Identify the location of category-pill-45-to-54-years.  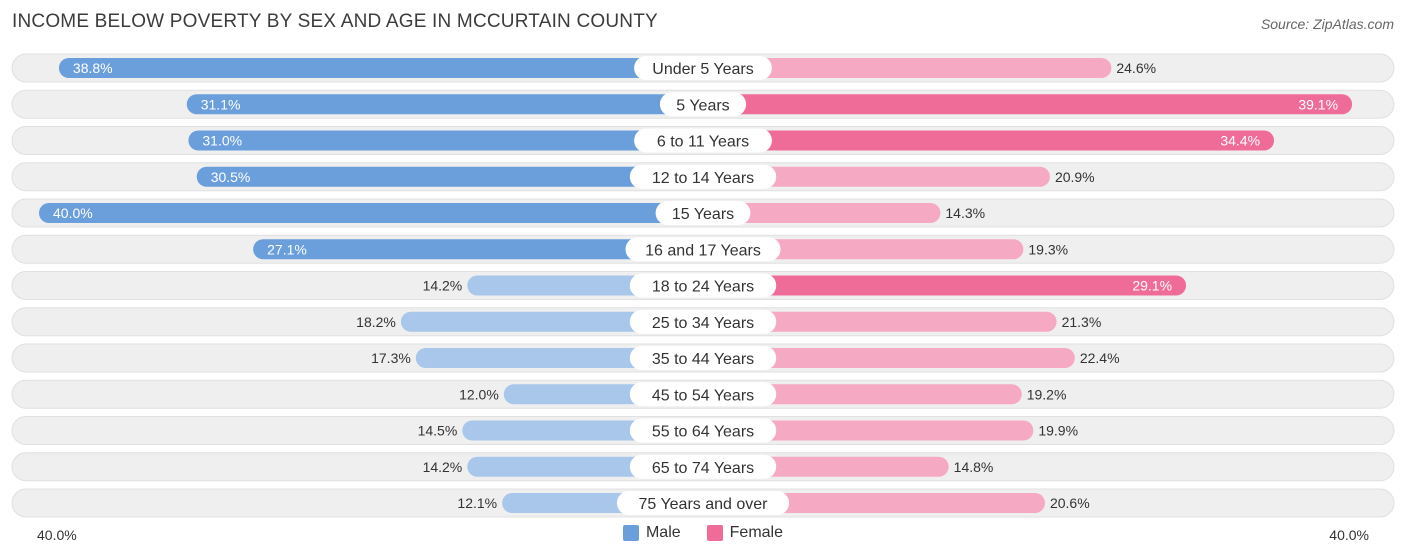
(703, 394).